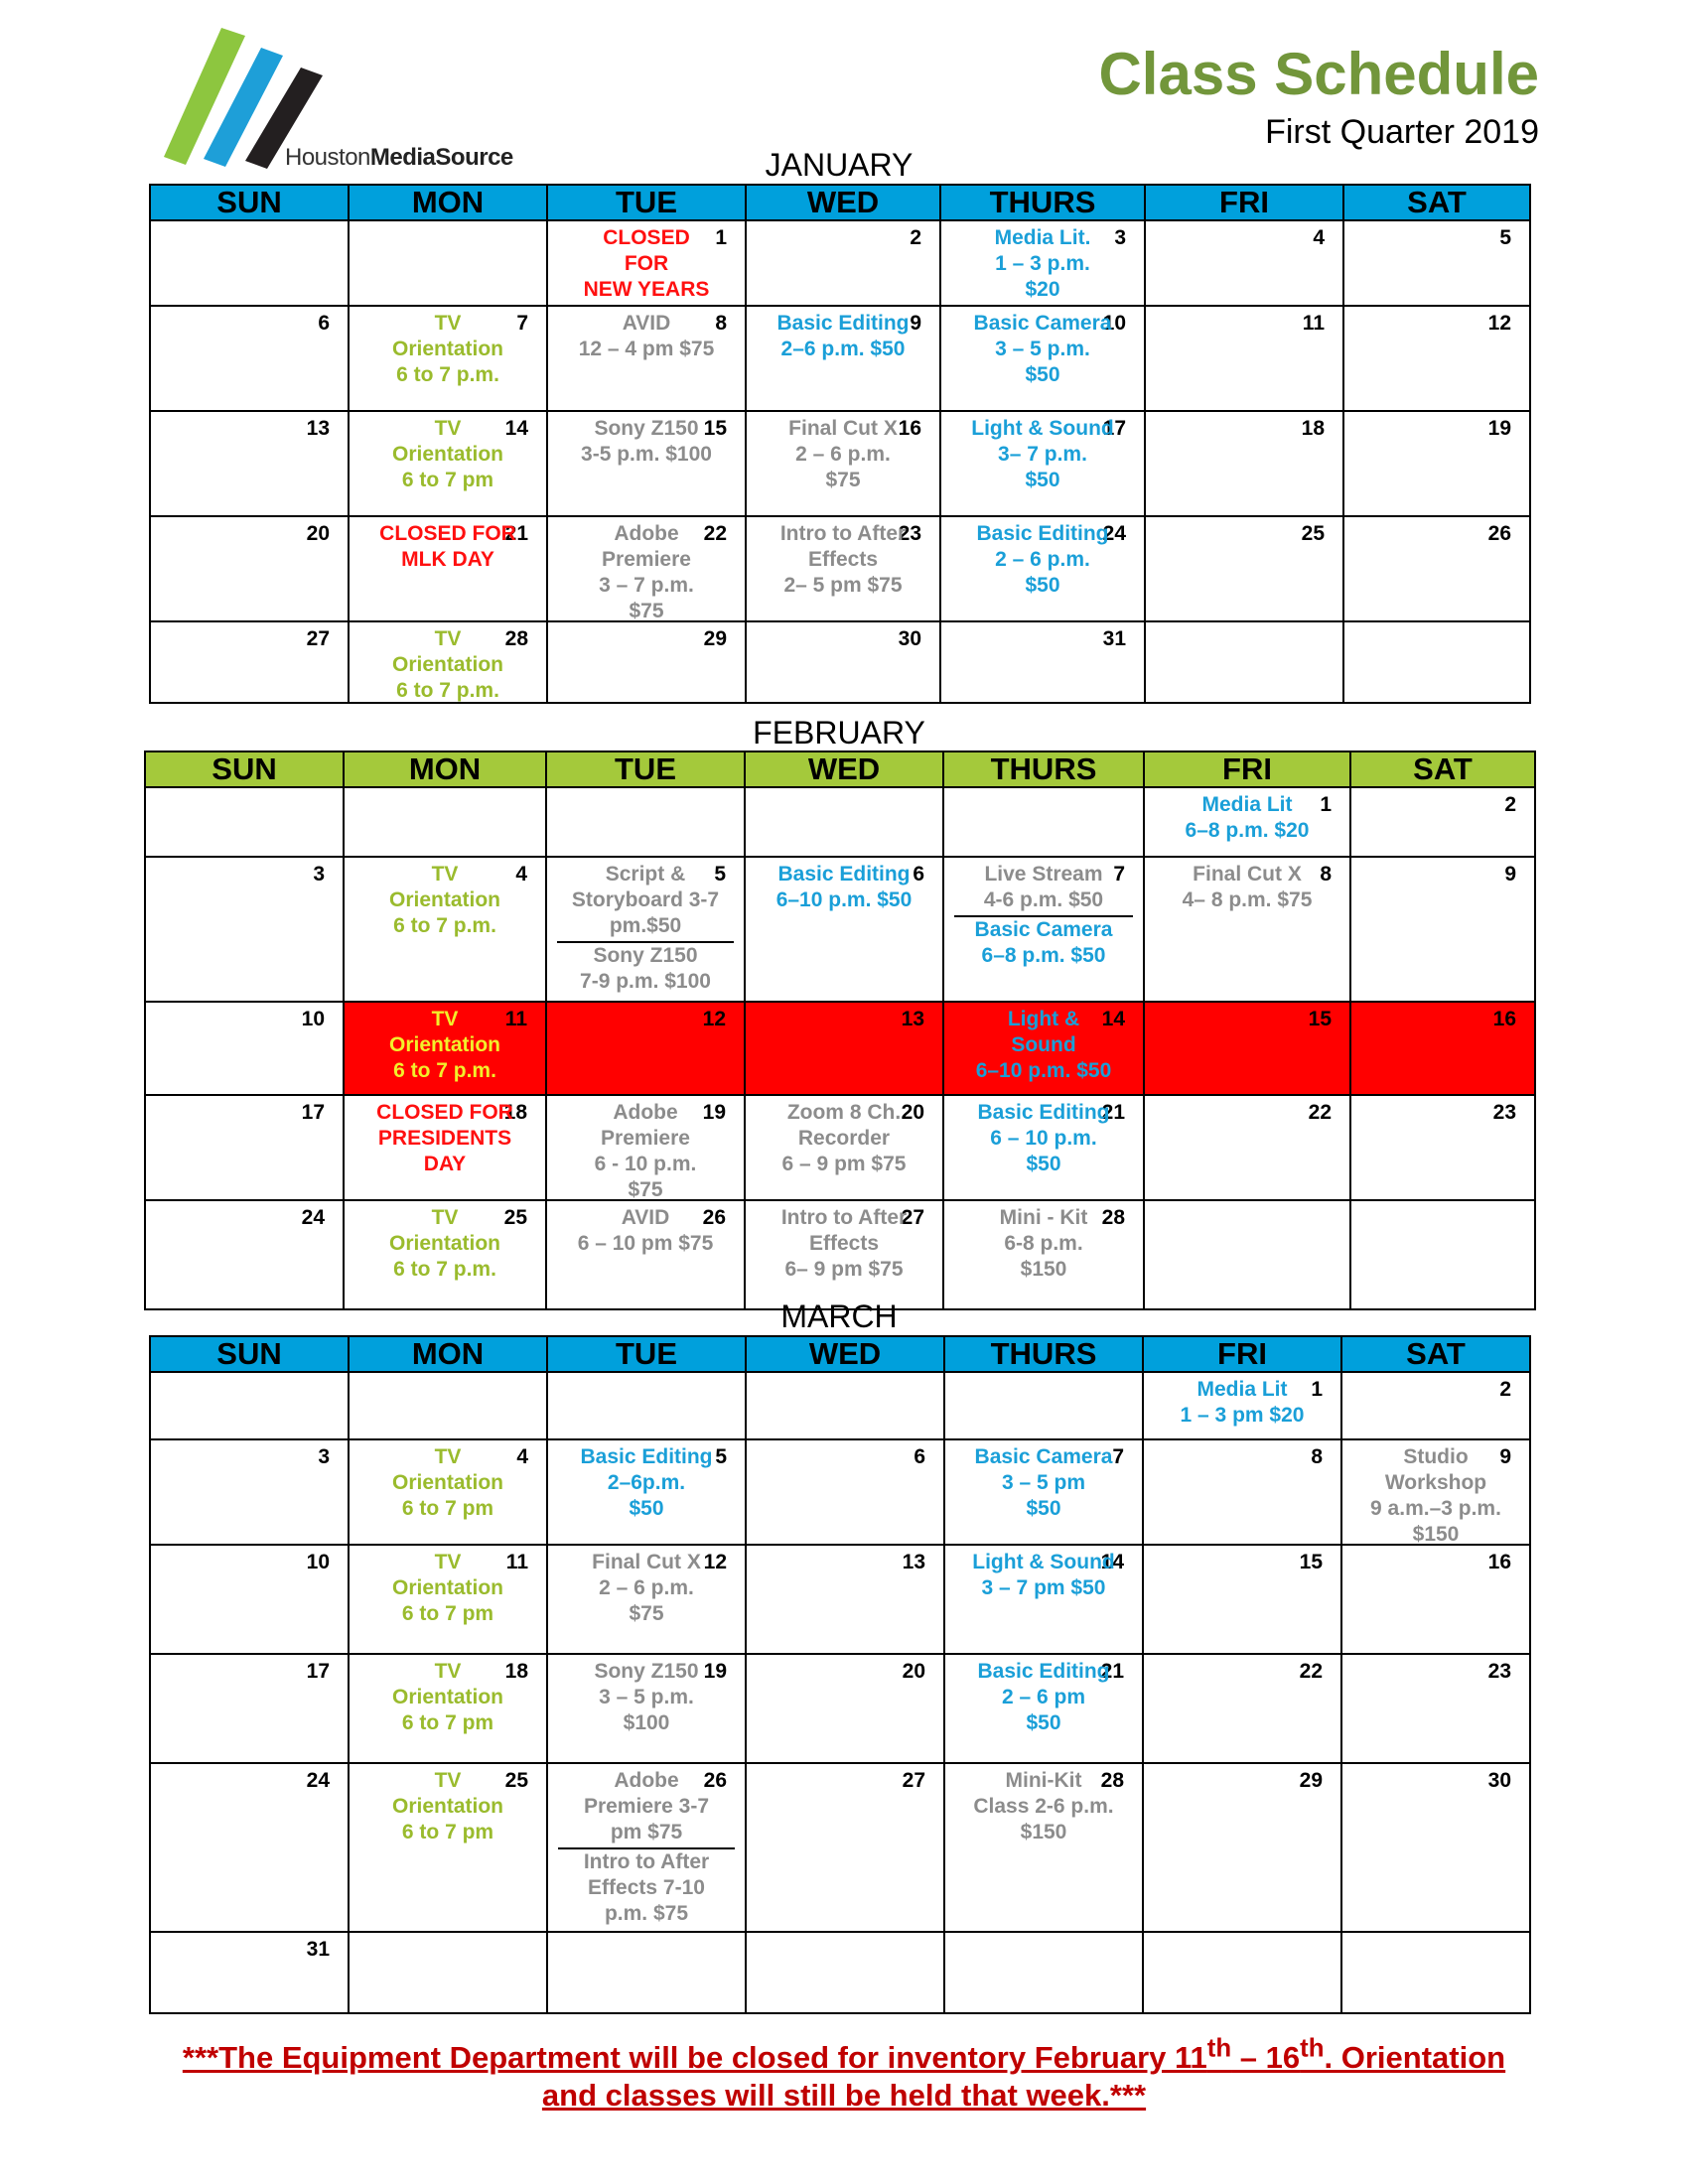  What do you see at coordinates (844, 1243) in the screenshot?
I see `event-text: Effects` at bounding box center [844, 1243].